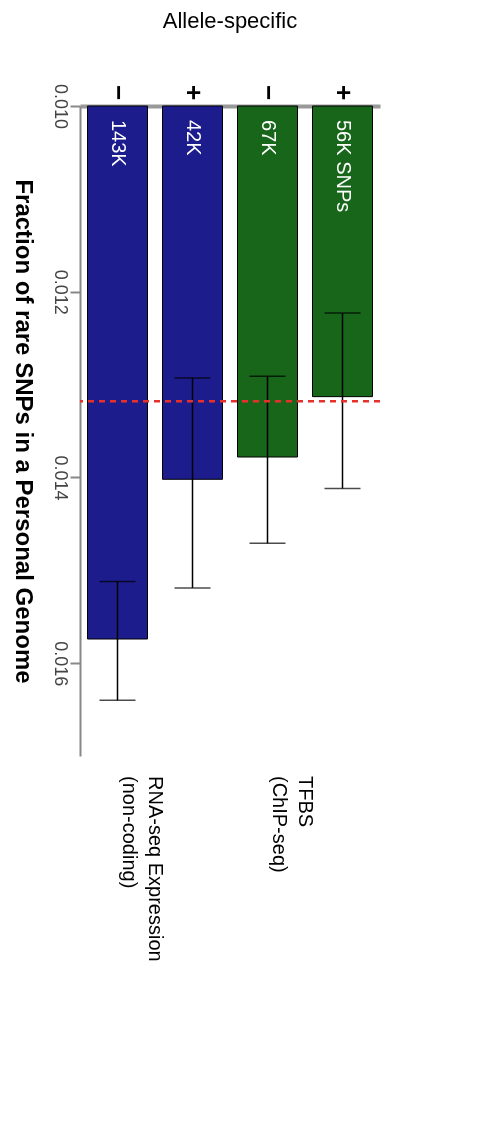 The image size is (500, 1129). I want to click on y-tick-label: 0.010, so click(60, 106).